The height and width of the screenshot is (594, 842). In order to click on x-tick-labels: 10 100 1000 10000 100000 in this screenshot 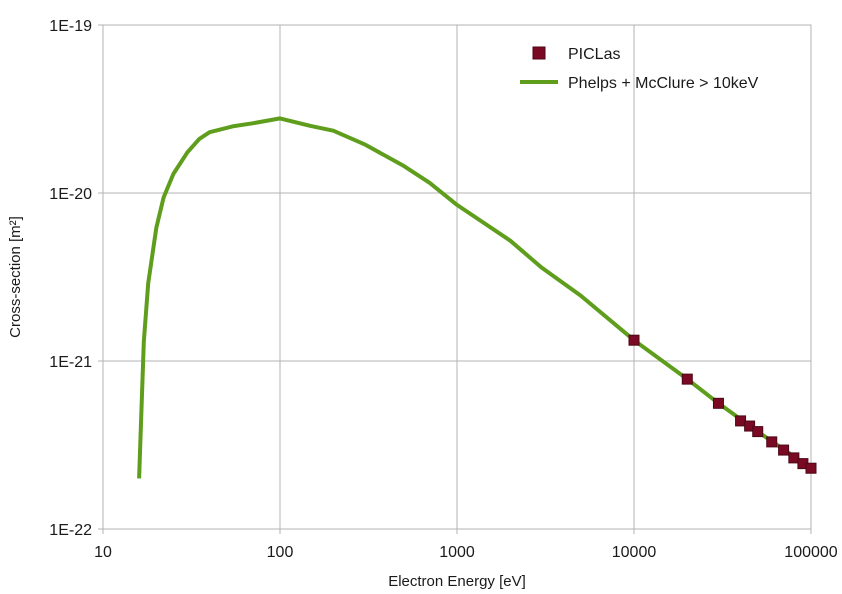, I will do `click(466, 552)`.